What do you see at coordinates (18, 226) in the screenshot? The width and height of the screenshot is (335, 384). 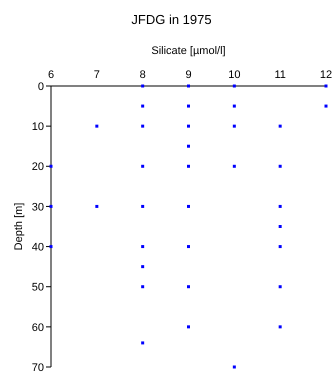 I see `y-axis-title: Depth [m]` at bounding box center [18, 226].